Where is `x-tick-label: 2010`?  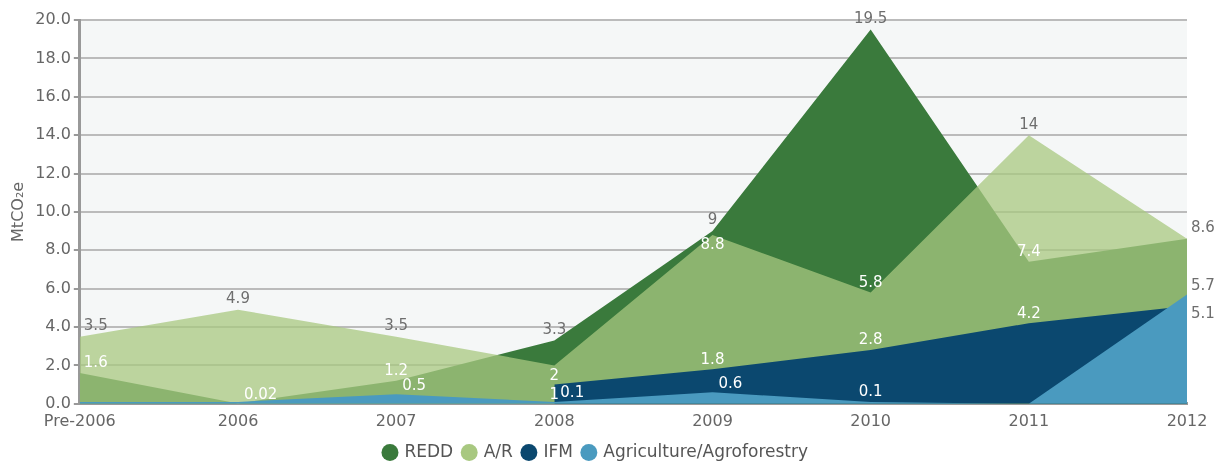
x-tick-label: 2010 is located at coordinates (871, 420).